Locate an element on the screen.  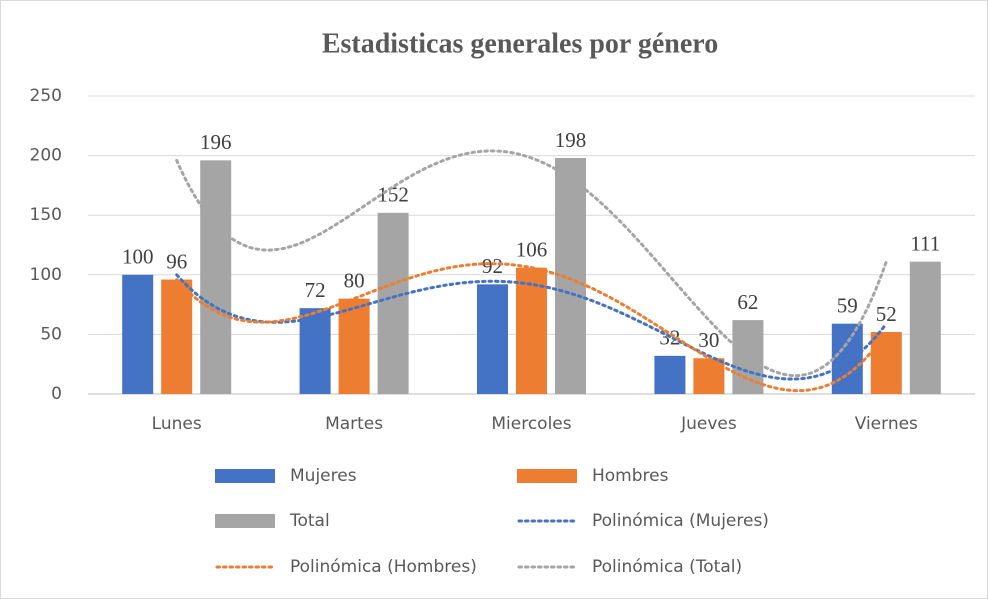
y-tick-label: 100 is located at coordinates (46, 275).